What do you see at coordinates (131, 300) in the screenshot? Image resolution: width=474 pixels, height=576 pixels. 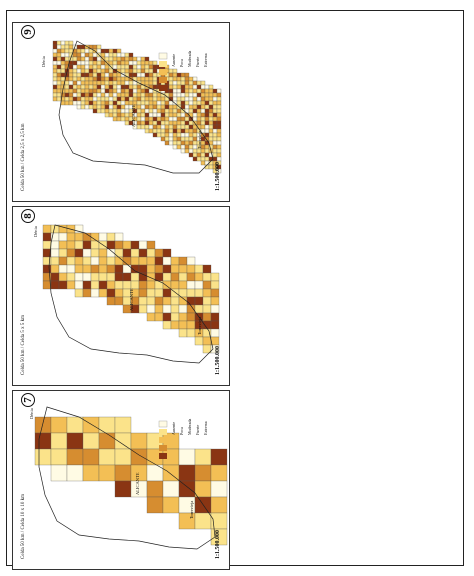 I see `place-capital-8: ALICANTE` at bounding box center [131, 300].